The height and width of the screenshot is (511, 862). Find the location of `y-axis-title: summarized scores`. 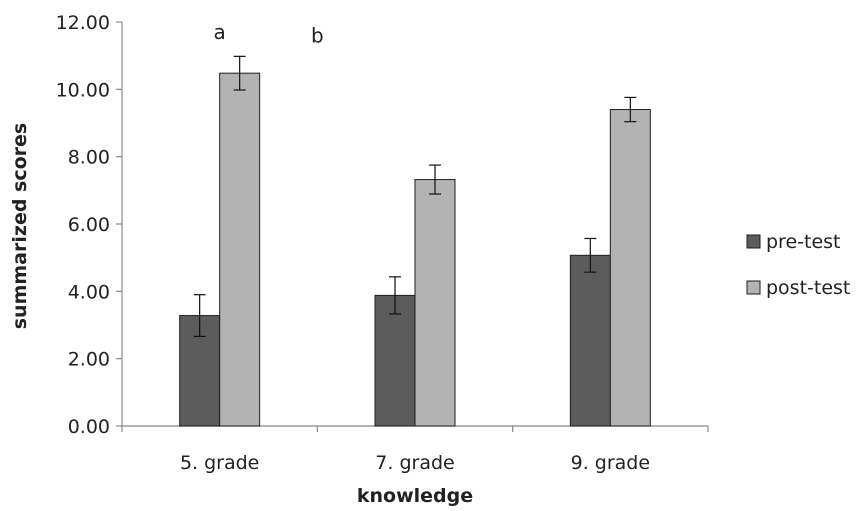

y-axis-title: summarized scores is located at coordinates (20, 226).